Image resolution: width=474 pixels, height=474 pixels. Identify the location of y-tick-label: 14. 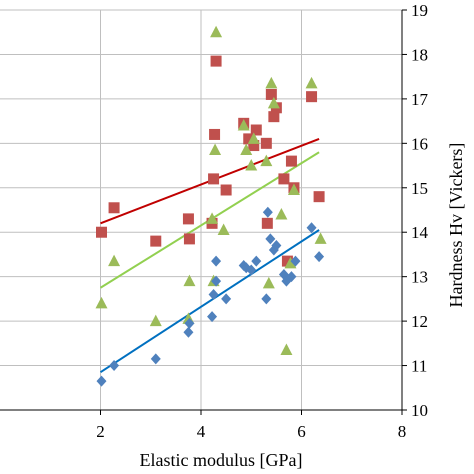
(420, 232).